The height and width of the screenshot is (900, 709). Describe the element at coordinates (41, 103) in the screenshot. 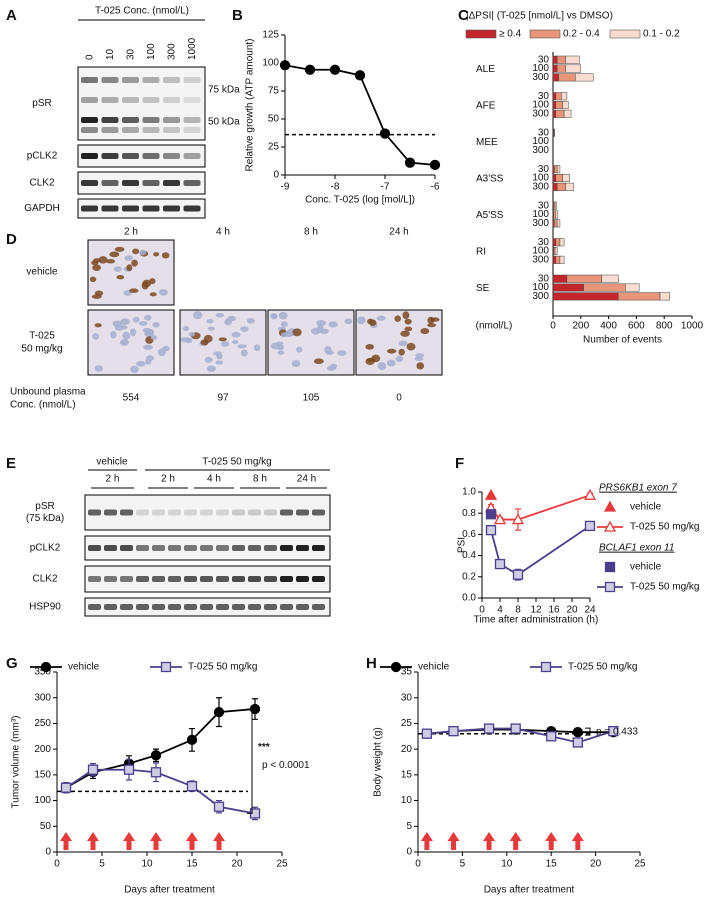

I see `blot-row-label: pSR` at that location.